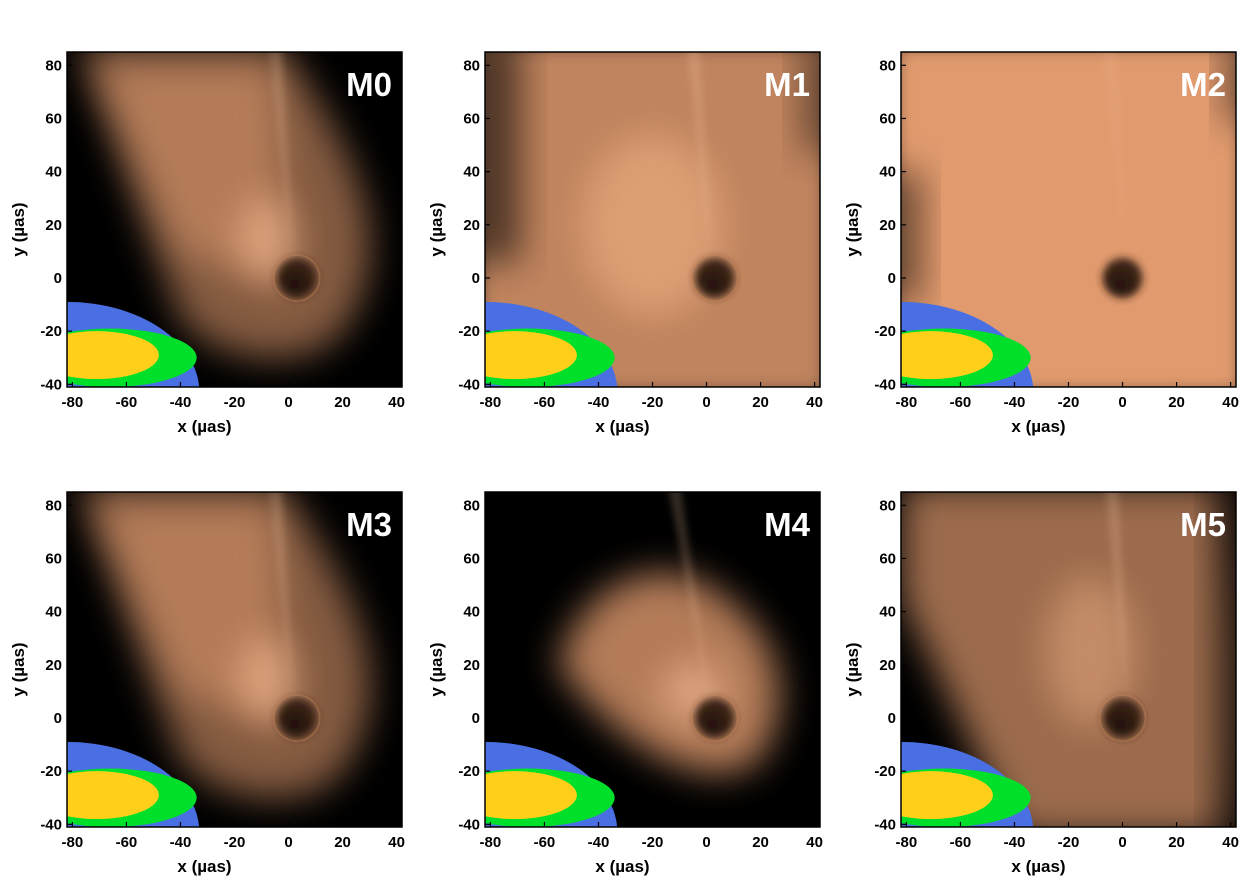 The height and width of the screenshot is (880, 1252). What do you see at coordinates (787, 524) in the screenshot?
I see `panel-label: M4` at bounding box center [787, 524].